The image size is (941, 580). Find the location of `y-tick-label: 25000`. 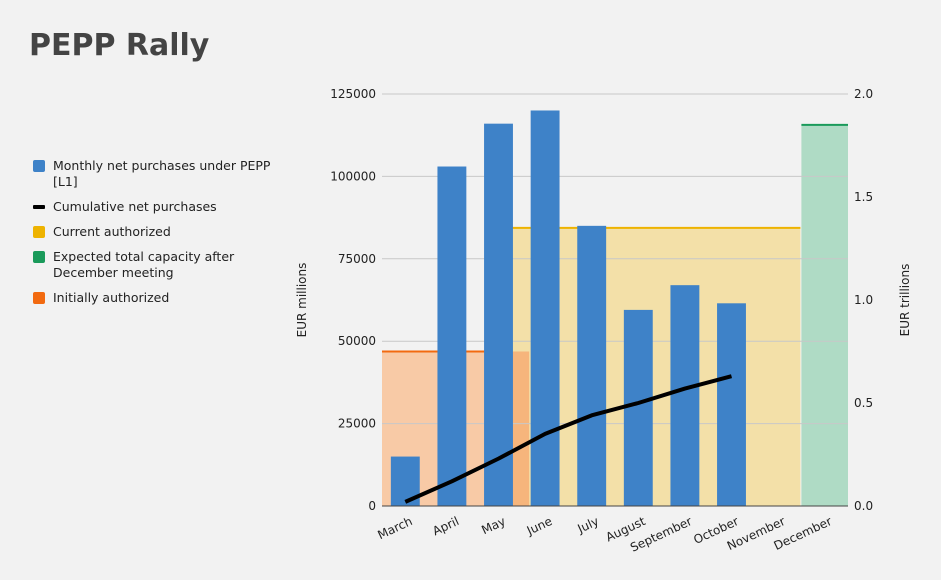

y-tick-label: 25000 is located at coordinates (357, 424).